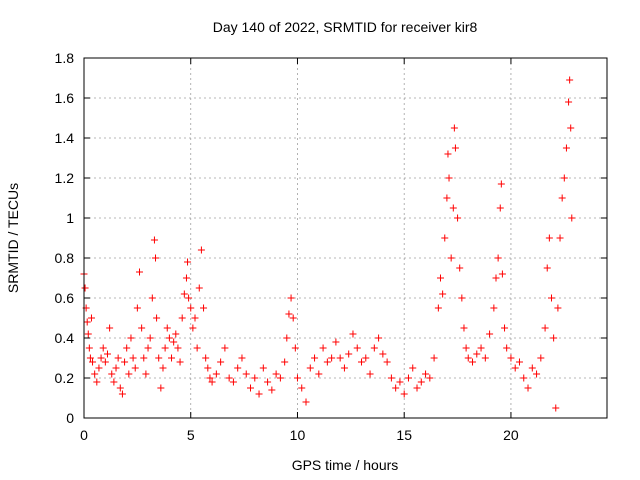 This screenshot has width=640, height=480. What do you see at coordinates (65, 298) in the screenshot?
I see `y-tick-label: 0.6` at bounding box center [65, 298].